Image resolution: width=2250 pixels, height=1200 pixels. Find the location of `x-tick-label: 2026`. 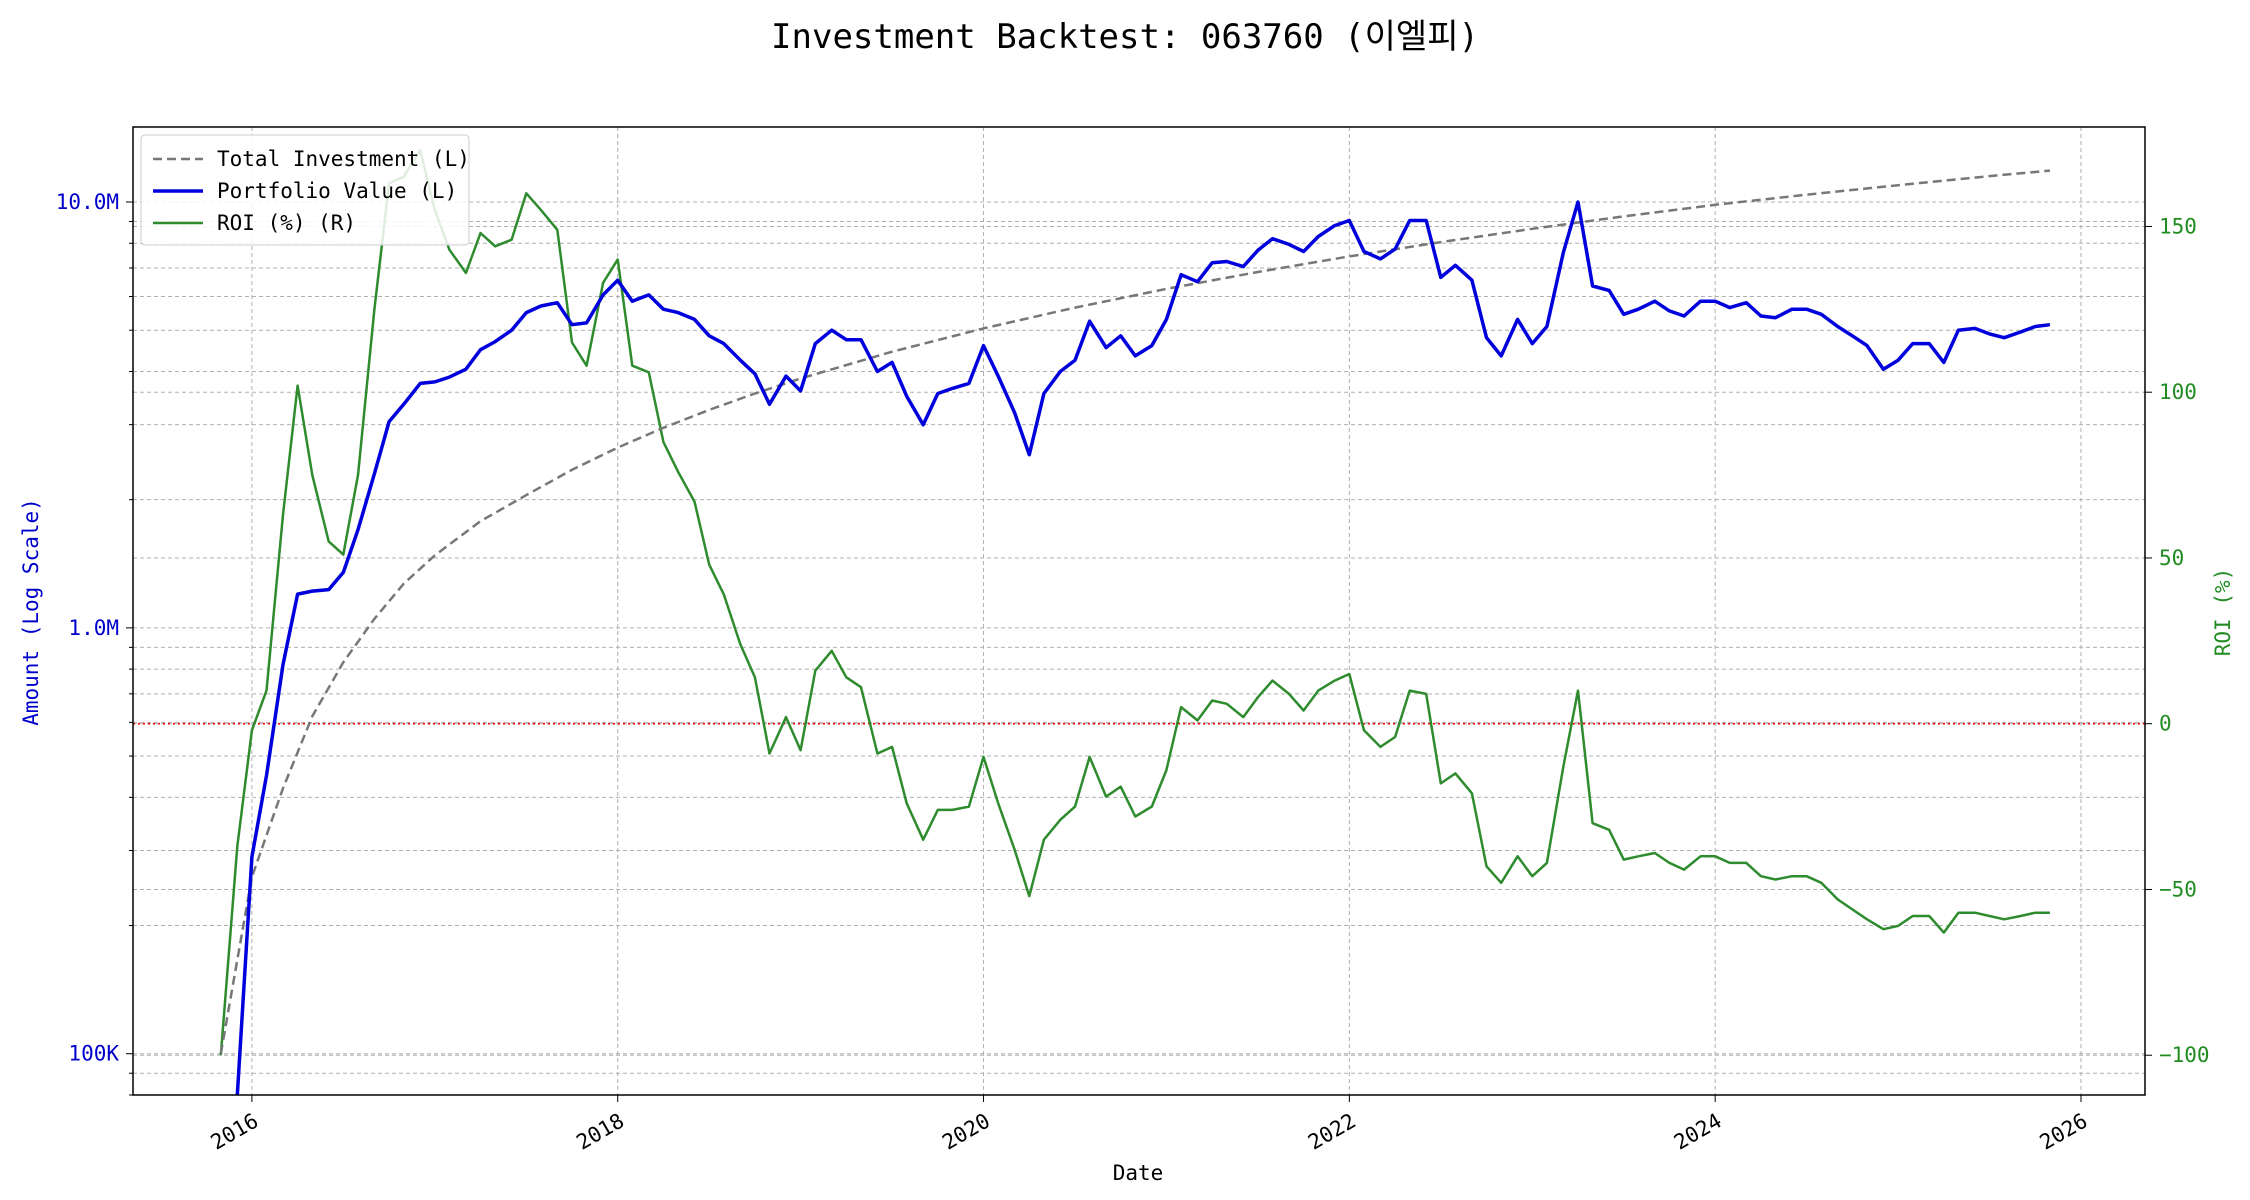

x-tick-label: 2026 is located at coordinates (2064, 1132).